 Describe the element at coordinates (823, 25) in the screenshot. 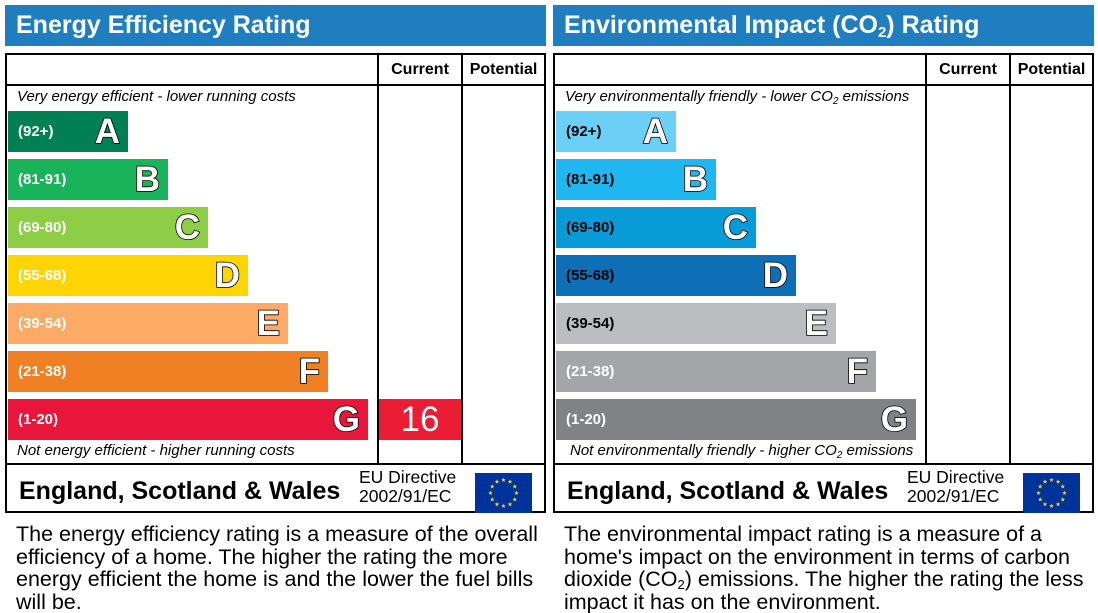

I see `environmental-impact-title: Environmental Impact (CO2) Rating` at that location.